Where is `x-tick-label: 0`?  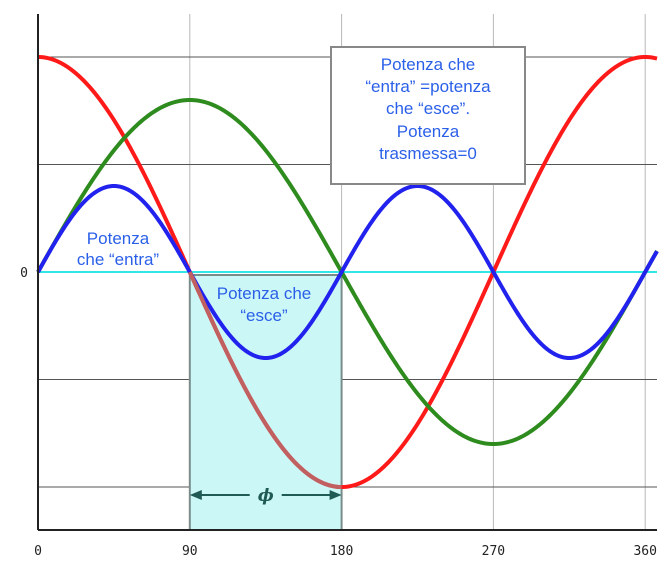
x-tick-label: 0 is located at coordinates (38, 551).